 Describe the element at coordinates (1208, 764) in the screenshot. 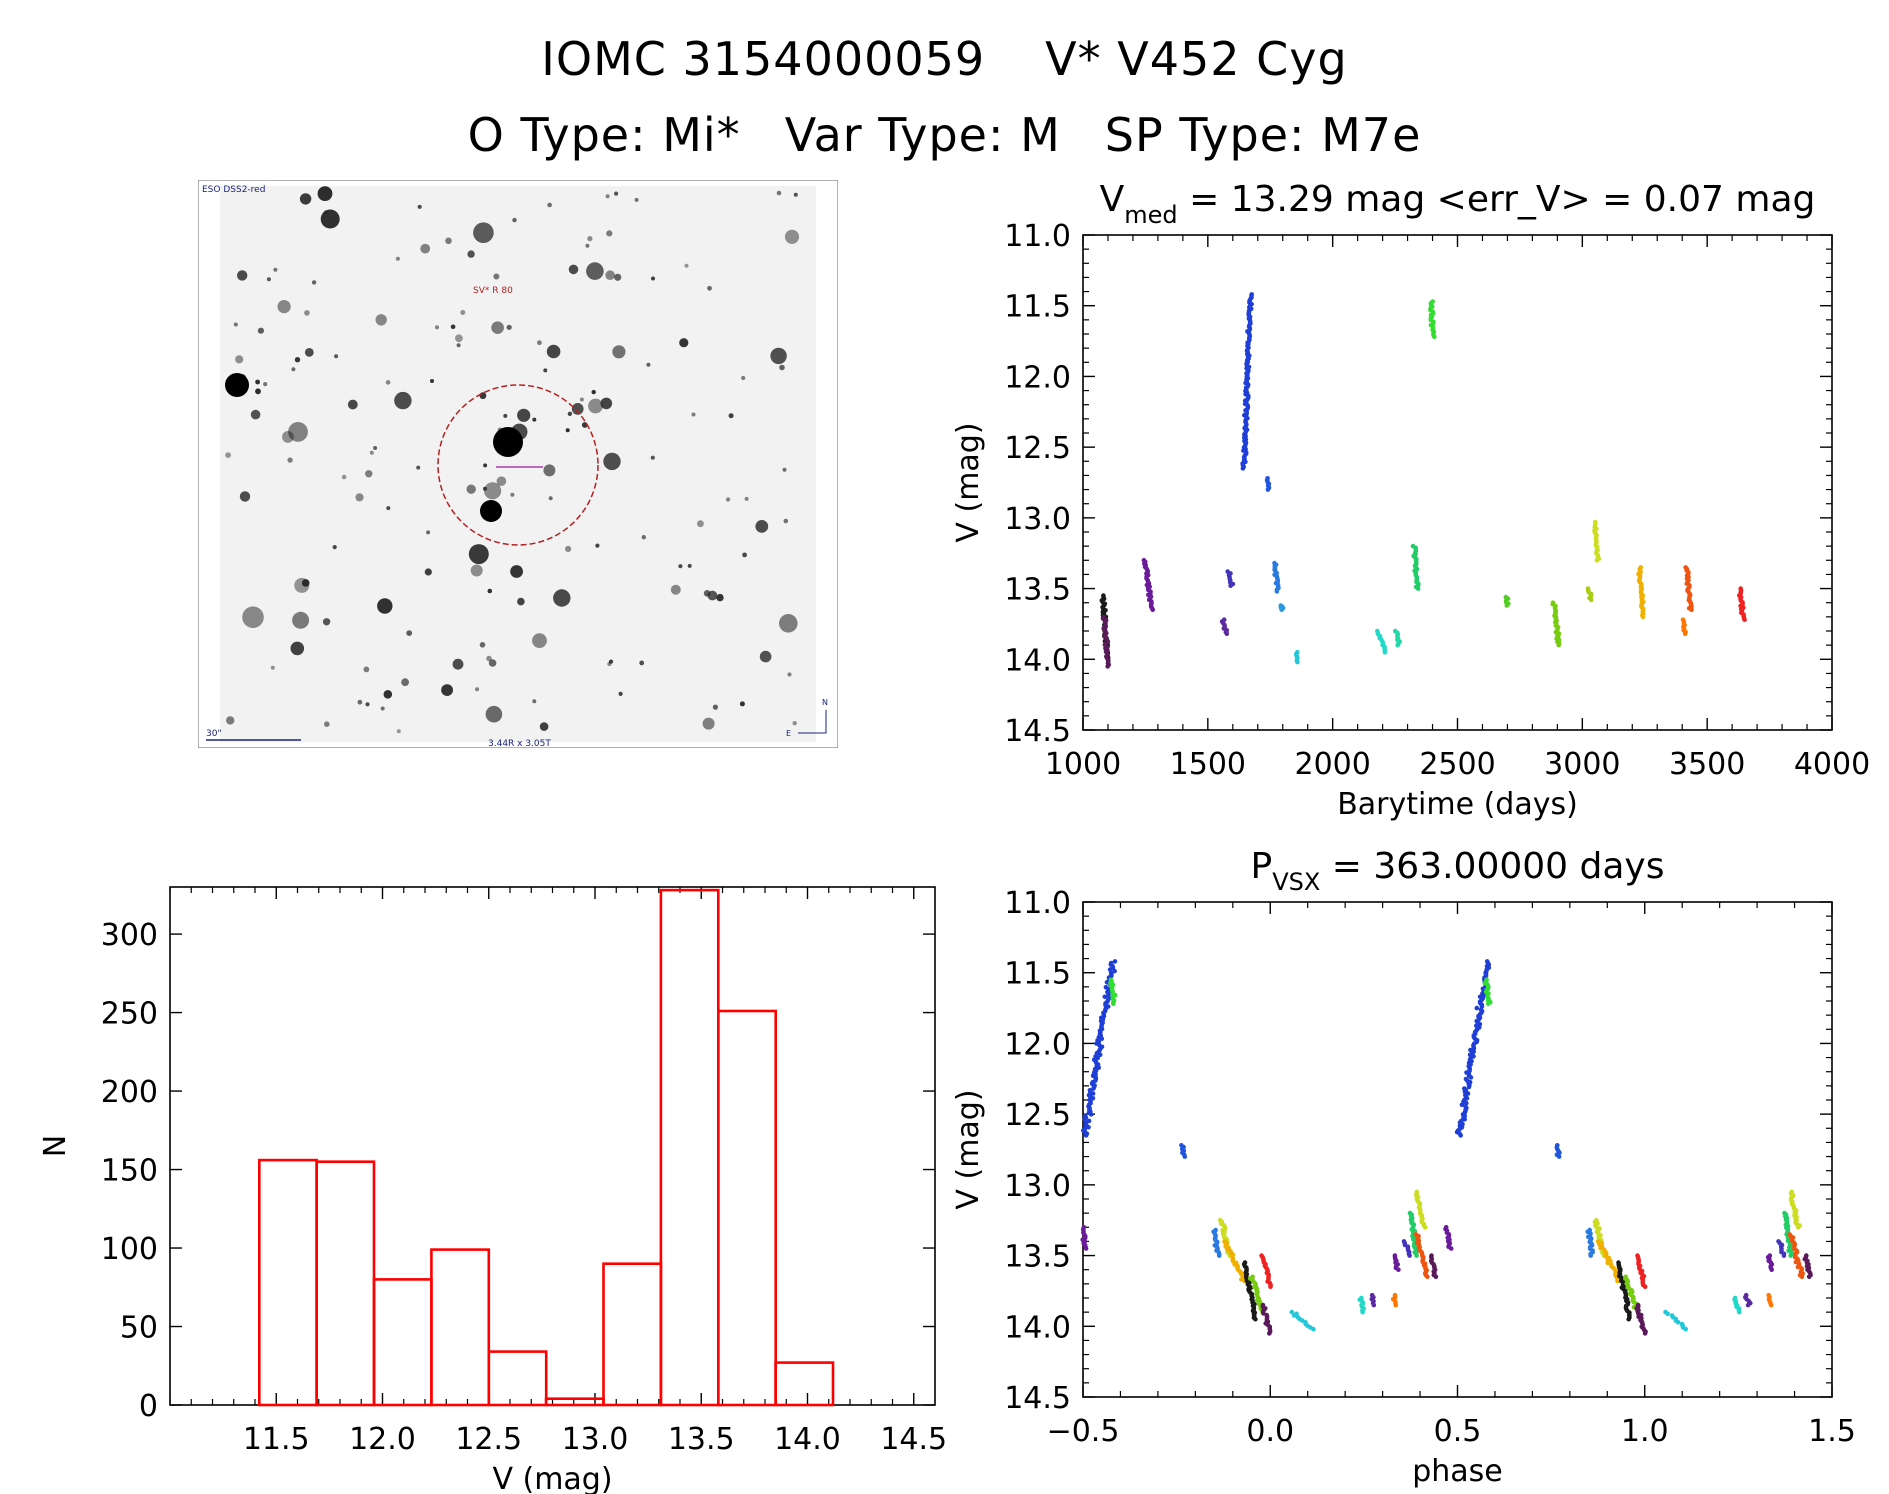

I see `x-tick-label: 1500` at that location.